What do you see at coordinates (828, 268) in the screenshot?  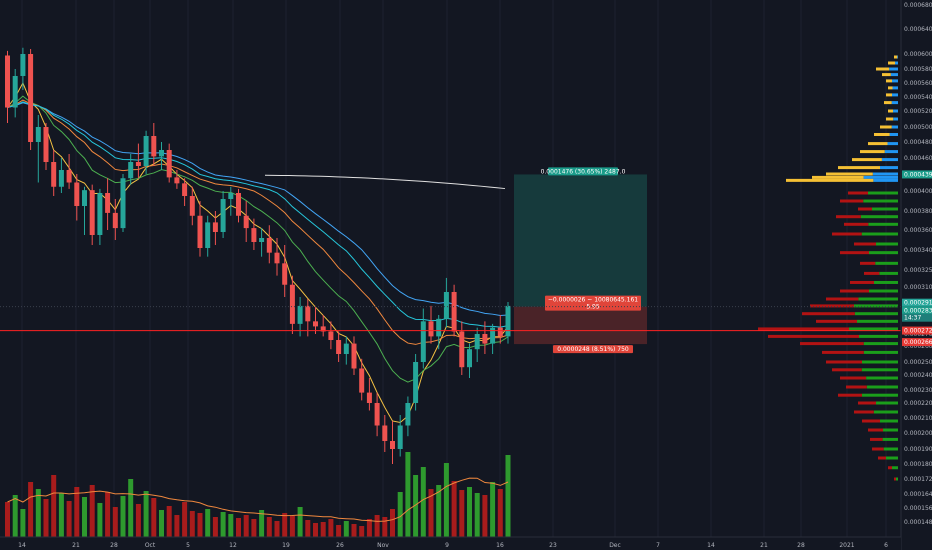 I see `volume-profile` at bounding box center [828, 268].